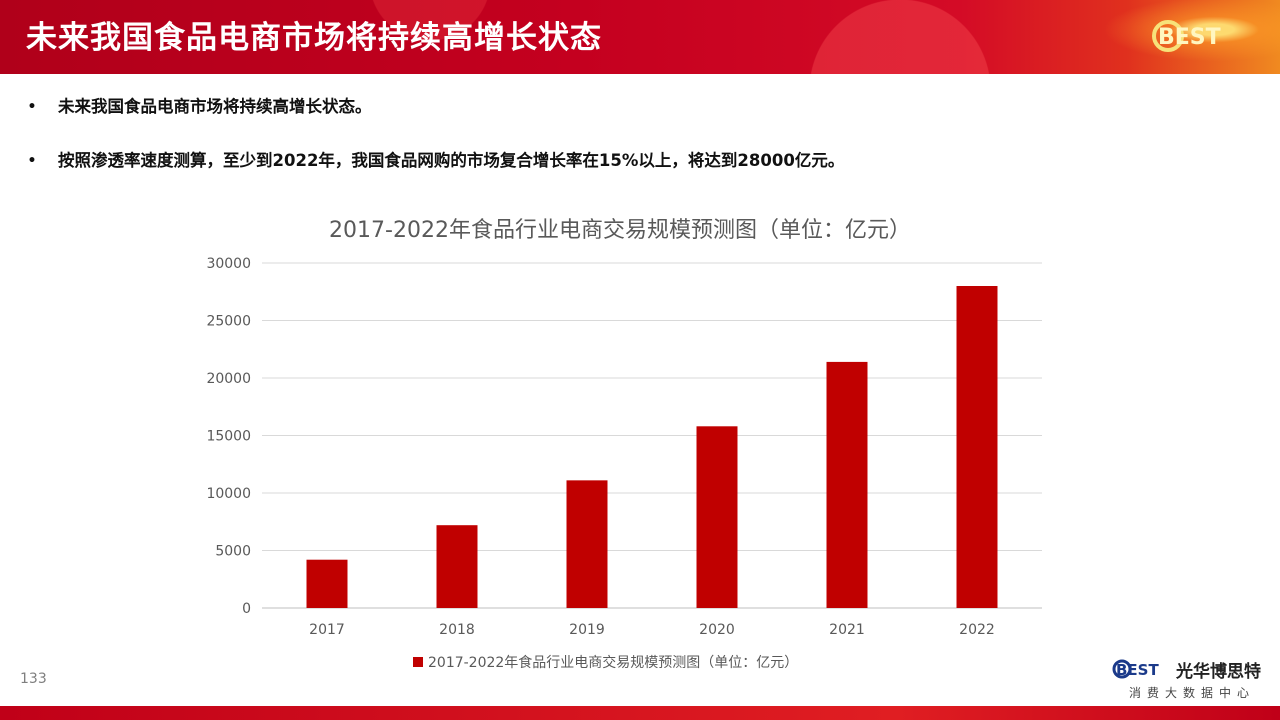  What do you see at coordinates (847, 630) in the screenshot?
I see `x-tick-label: 2021` at bounding box center [847, 630].